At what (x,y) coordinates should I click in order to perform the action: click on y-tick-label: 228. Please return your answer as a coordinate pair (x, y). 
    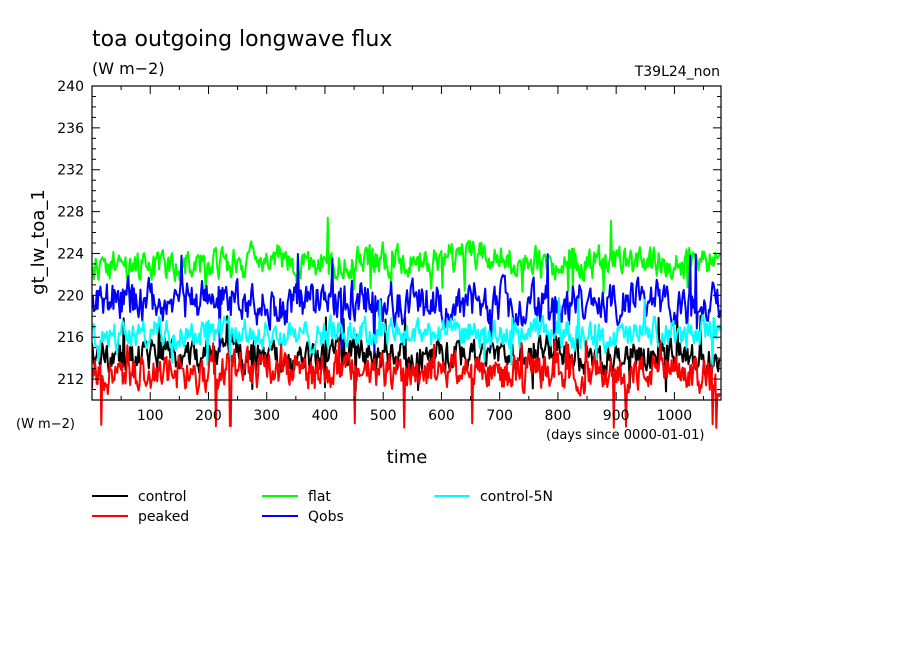
    Looking at the image, I should click on (70, 213).